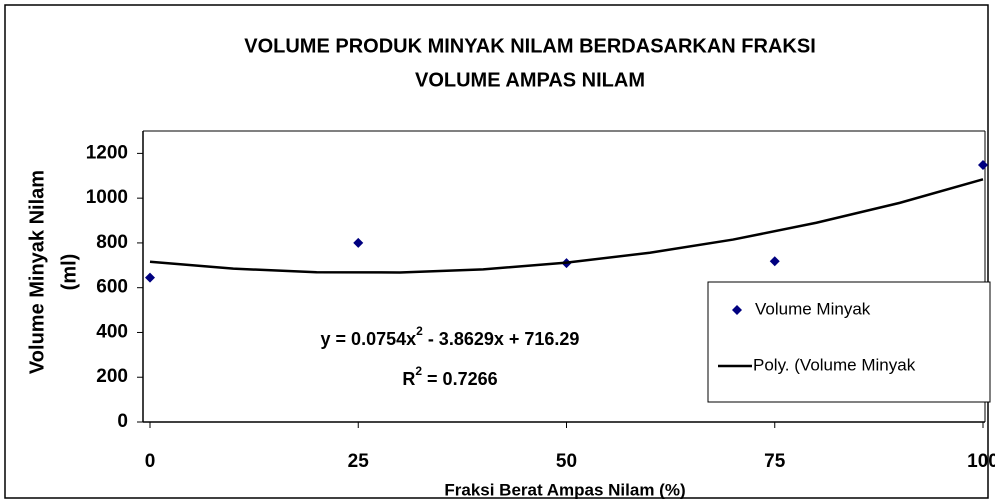 The height and width of the screenshot is (502, 995). What do you see at coordinates (460, 379) in the screenshot?
I see `r-squared-part: = 0.7266` at bounding box center [460, 379].